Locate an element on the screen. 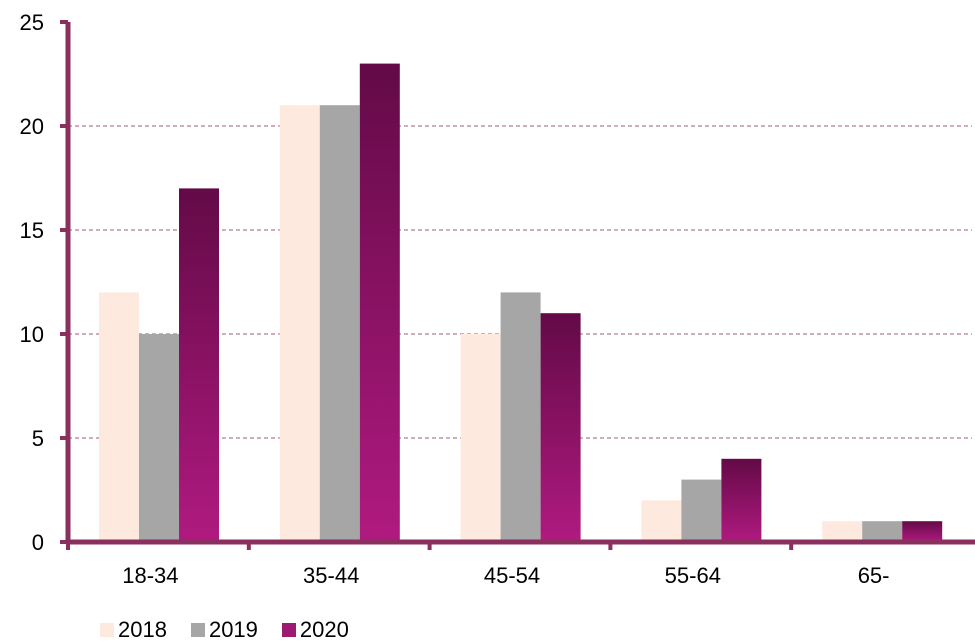 This screenshot has width=975, height=642. legend-item-2018: 2018 is located at coordinates (133, 630).